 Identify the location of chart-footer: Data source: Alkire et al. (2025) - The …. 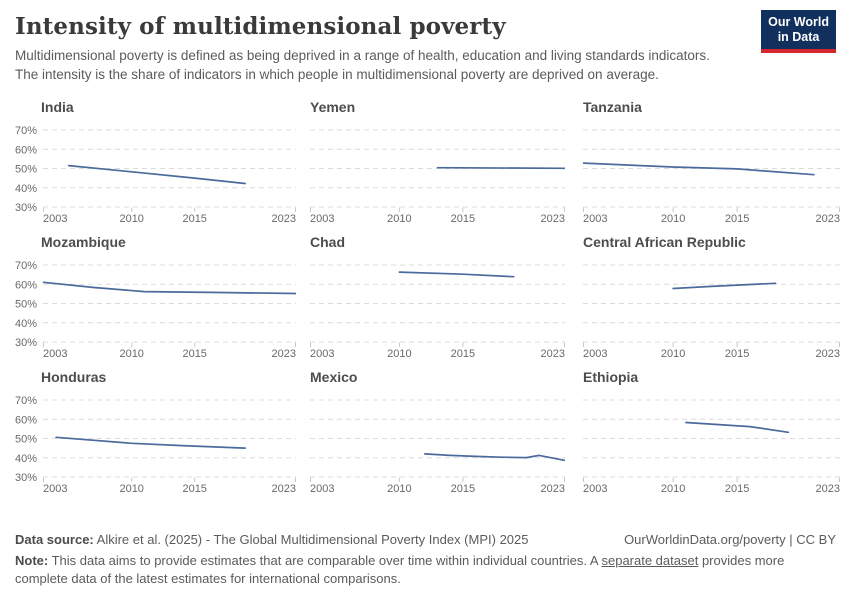
(425, 565).